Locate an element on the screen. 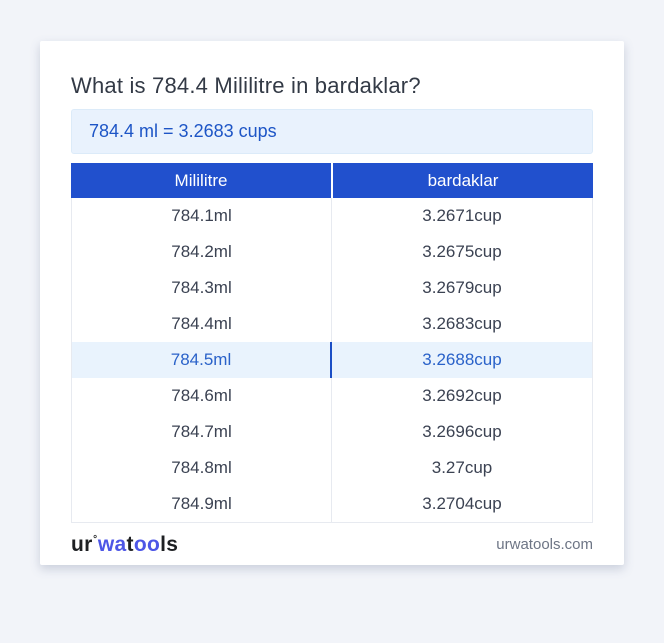 The width and height of the screenshot is (664, 643). cell-bardaklar: 3.2671cup is located at coordinates (462, 215).